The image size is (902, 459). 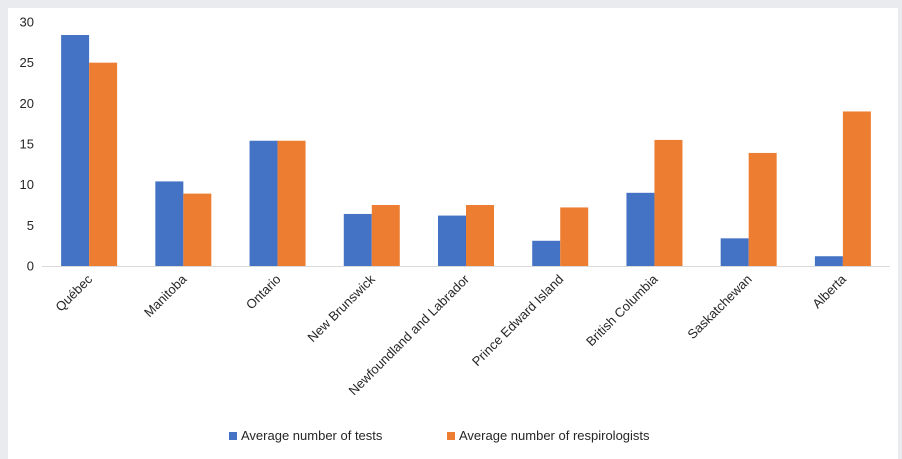 I want to click on y-tick-label: 15, so click(x=27, y=144).